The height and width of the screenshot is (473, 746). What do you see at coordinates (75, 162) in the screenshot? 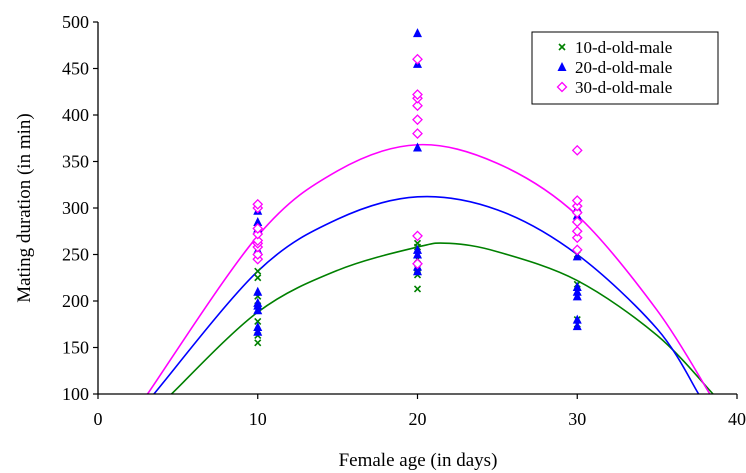
I see `y-tick-label: 350` at bounding box center [75, 162].